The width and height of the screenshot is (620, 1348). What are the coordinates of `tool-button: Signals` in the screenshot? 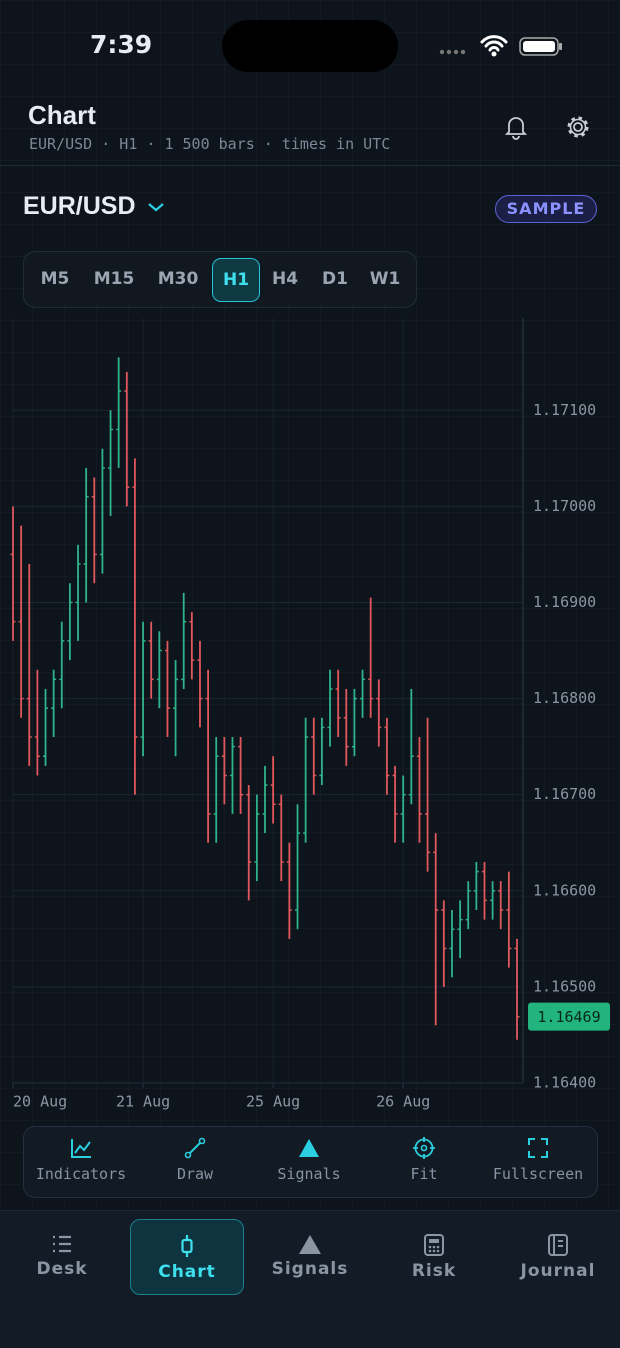 It's located at (309, 1160).